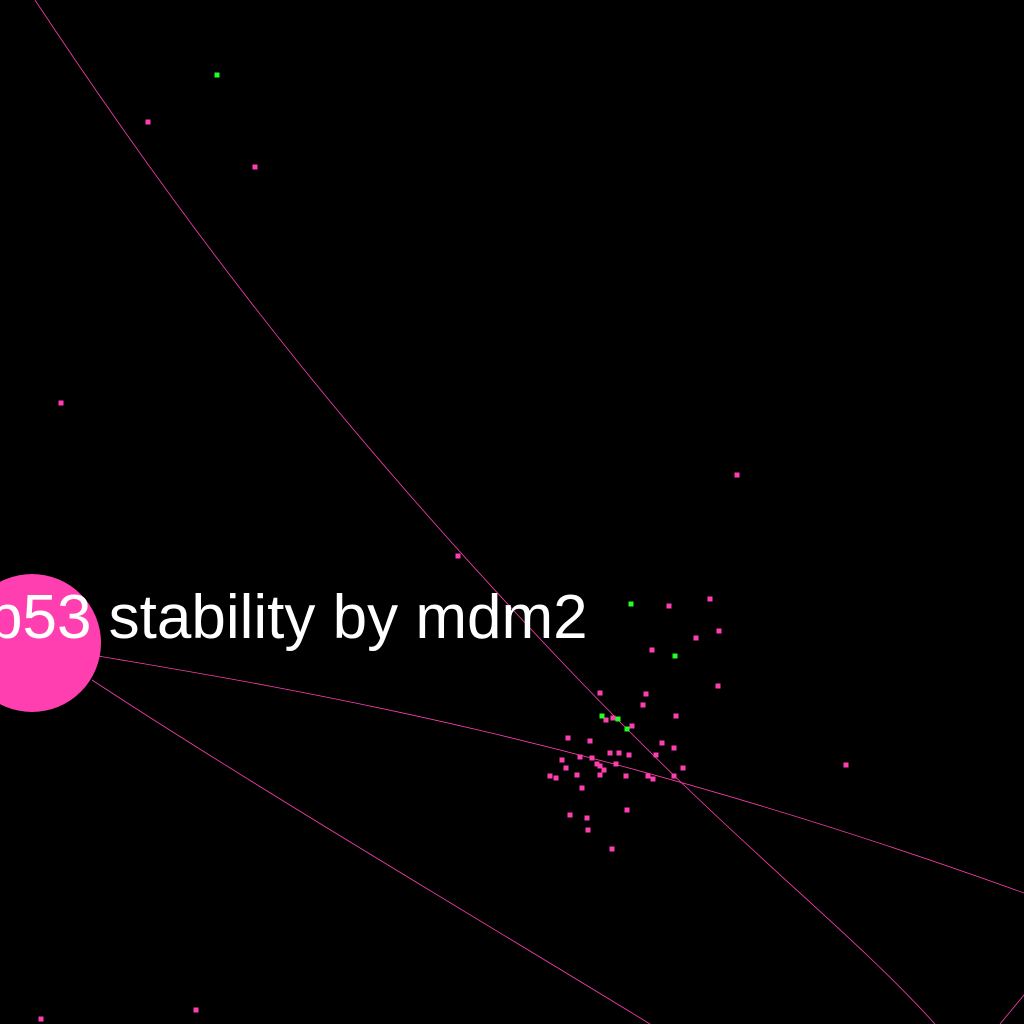 The width and height of the screenshot is (1024, 1024). I want to click on hub-node, so click(50, 643).